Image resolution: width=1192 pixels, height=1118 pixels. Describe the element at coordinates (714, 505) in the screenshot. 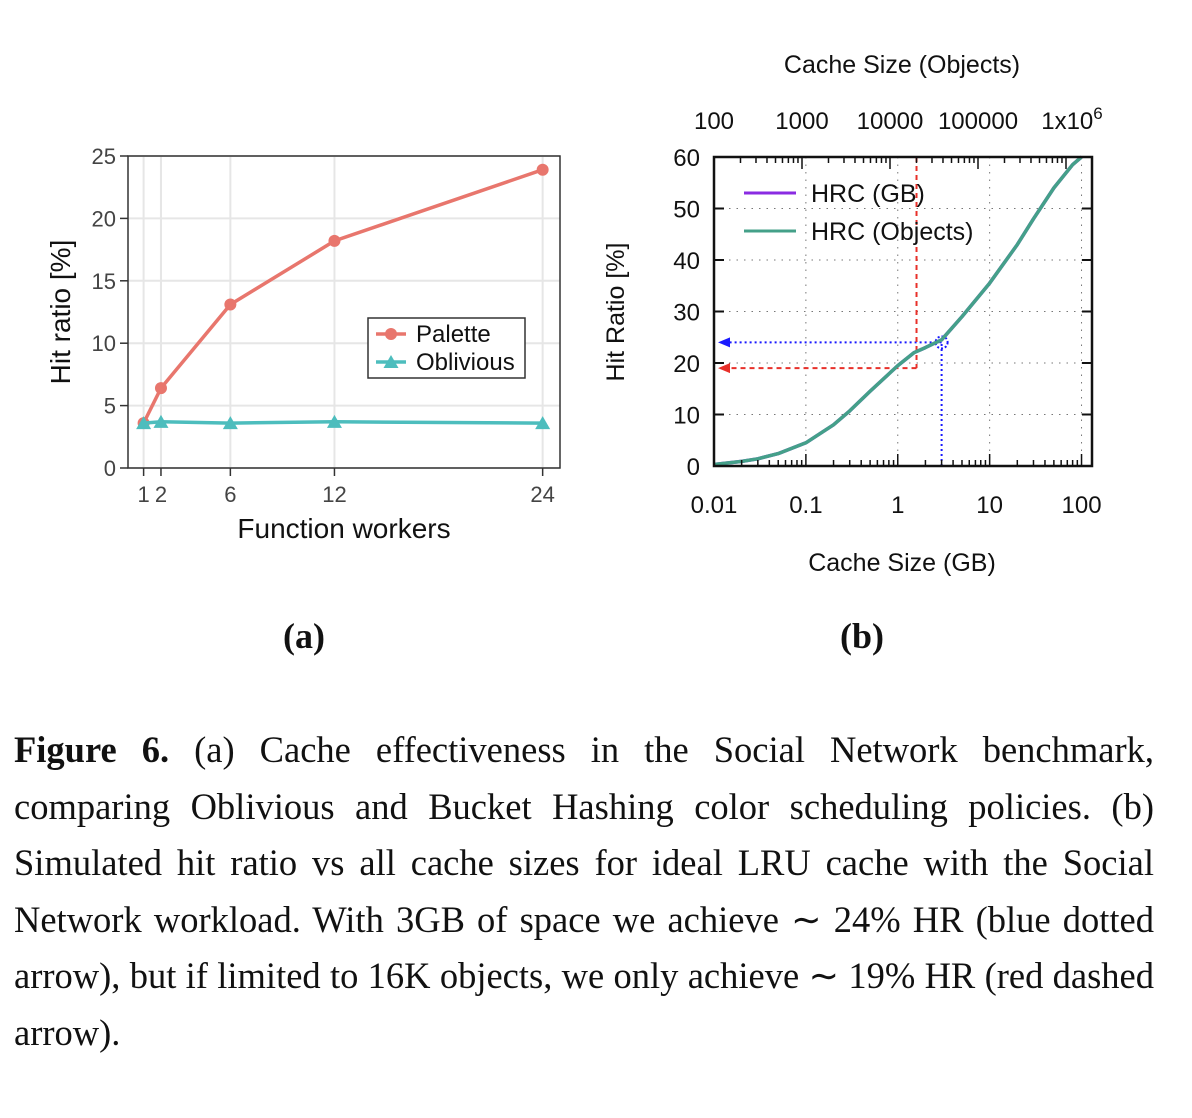

I see `chart-b-x-tick-label: 0.01` at that location.